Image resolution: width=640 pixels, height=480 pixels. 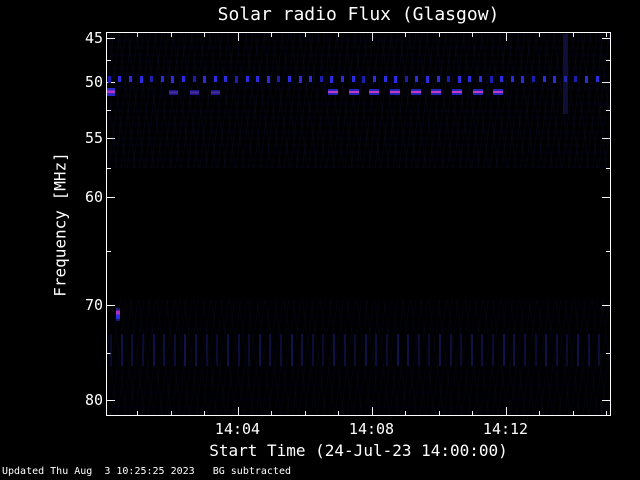 What do you see at coordinates (93, 197) in the screenshot?
I see `y-tick-label: 60` at bounding box center [93, 197].